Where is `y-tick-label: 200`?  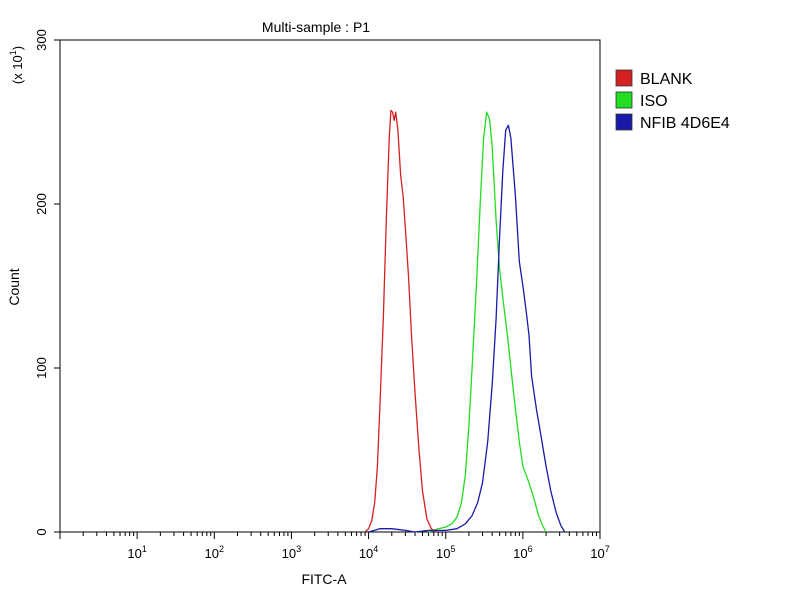 y-tick-label: 200 is located at coordinates (41, 204).